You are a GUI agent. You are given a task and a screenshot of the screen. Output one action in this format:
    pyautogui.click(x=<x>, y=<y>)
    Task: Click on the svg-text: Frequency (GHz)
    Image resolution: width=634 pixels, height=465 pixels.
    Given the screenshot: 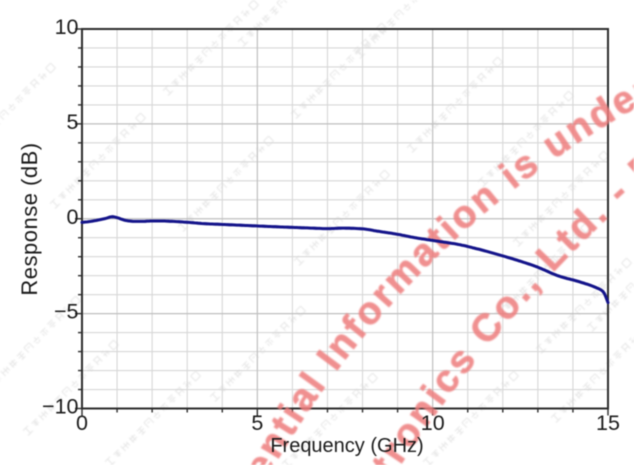 What is the action you would take?
    pyautogui.click(x=346, y=446)
    